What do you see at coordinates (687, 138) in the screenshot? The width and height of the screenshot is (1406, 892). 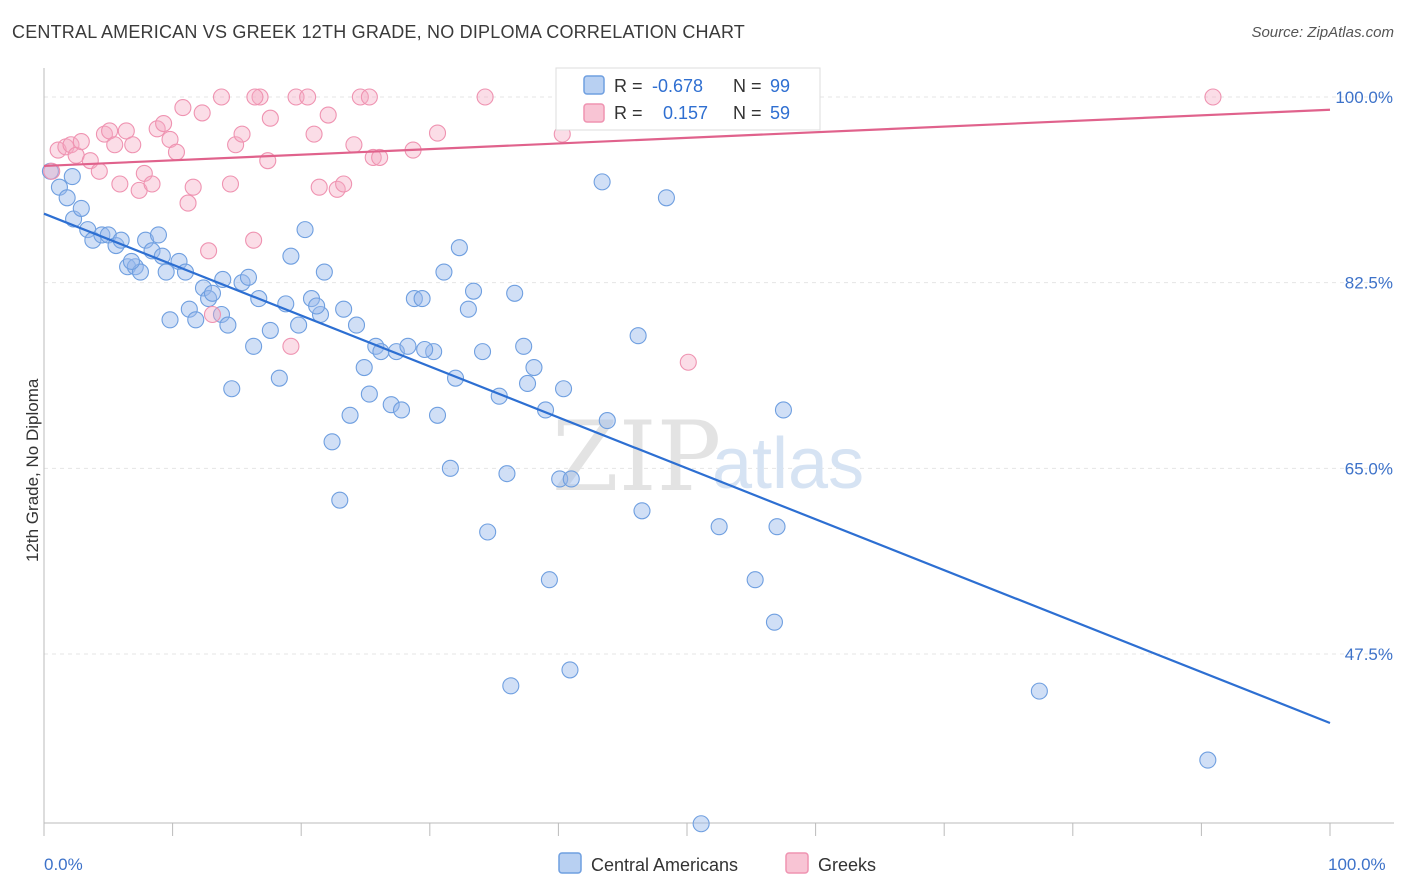 I see `trend-line-greeks` at bounding box center [687, 138].